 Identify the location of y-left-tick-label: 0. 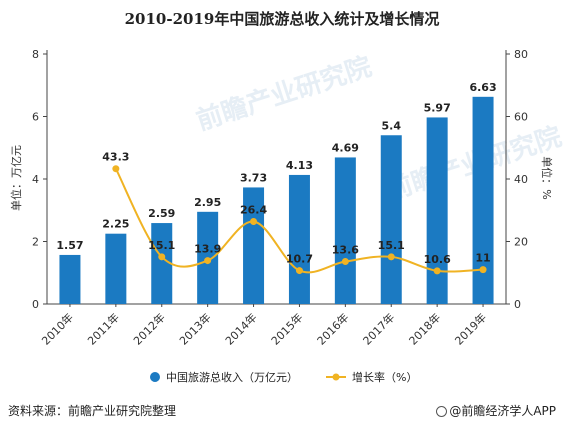
(35, 304).